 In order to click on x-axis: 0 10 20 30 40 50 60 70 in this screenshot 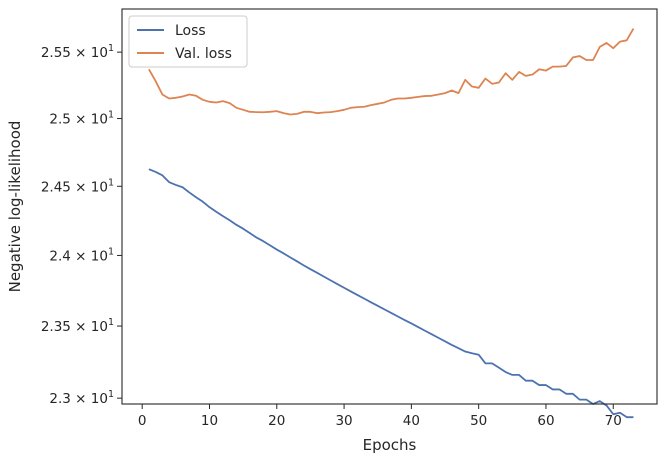, I will do `click(380, 416)`.